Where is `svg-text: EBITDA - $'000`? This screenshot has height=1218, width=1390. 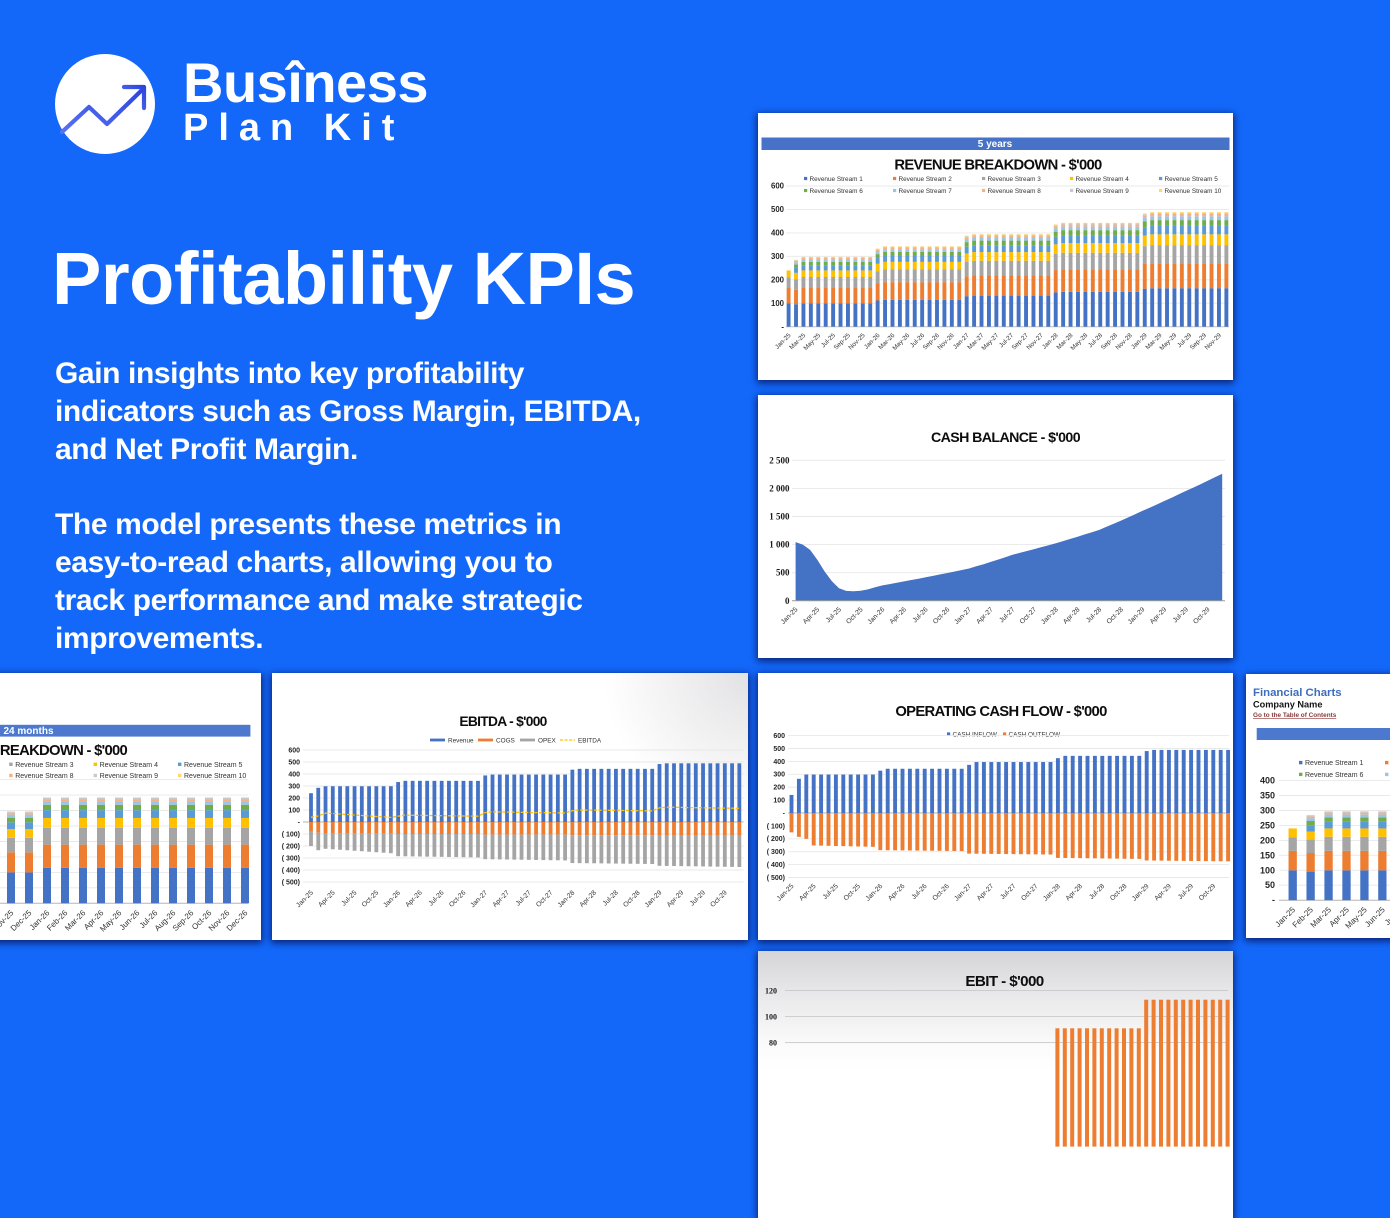
svg-text: EBITDA - $'000 is located at coordinates (503, 721).